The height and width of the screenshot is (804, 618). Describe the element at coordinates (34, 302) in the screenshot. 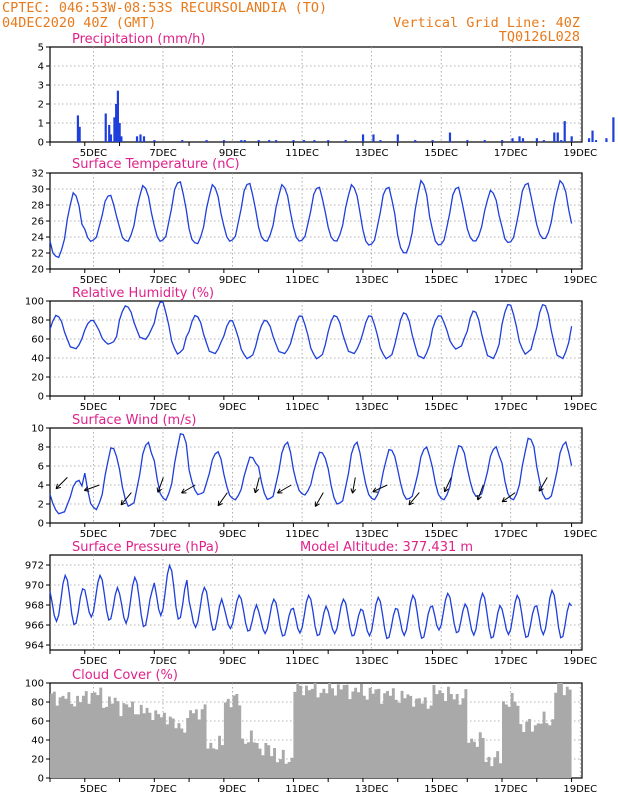

I see `y-tick-label: 100` at that location.